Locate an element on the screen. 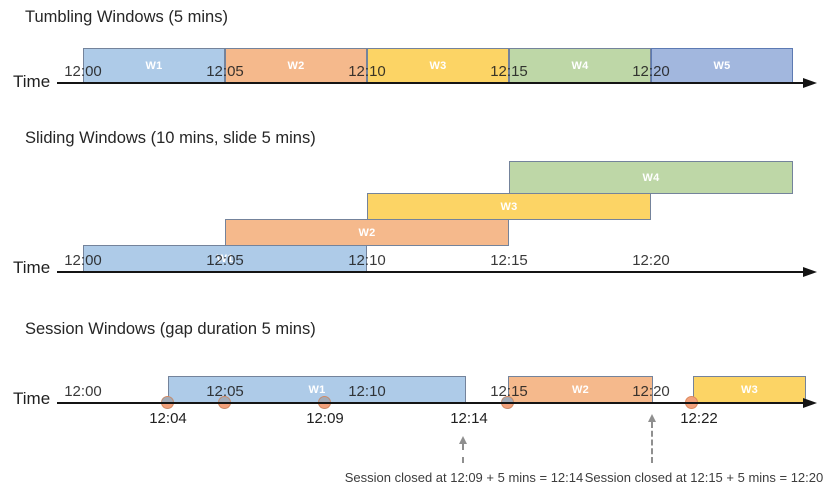 This screenshot has width=829, height=498. event-label-1209: 12:09 is located at coordinates (325, 418).